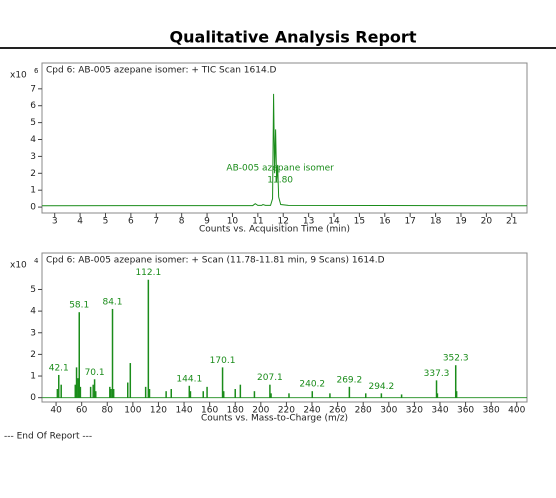  Describe the element at coordinates (59, 368) in the screenshot. I see `peak-label: 42.1` at that location.